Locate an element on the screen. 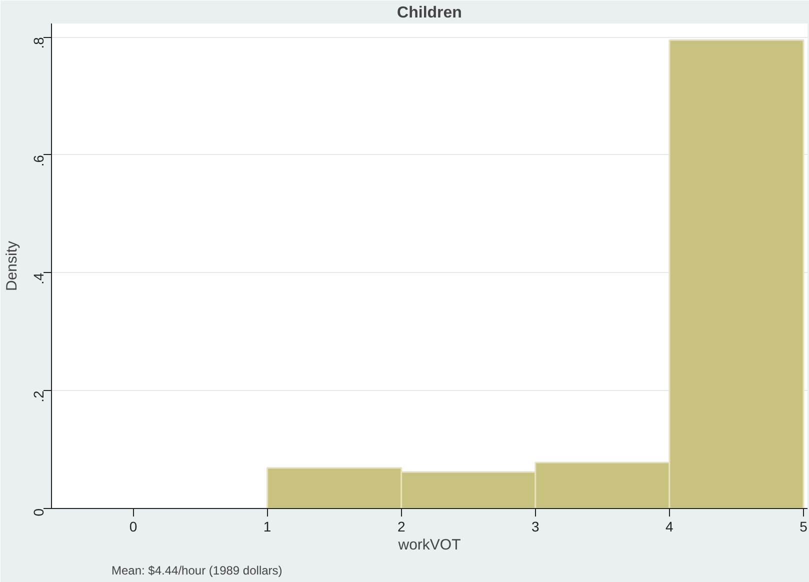 The image size is (809, 582). x-axis-title: workVOT is located at coordinates (429, 545).